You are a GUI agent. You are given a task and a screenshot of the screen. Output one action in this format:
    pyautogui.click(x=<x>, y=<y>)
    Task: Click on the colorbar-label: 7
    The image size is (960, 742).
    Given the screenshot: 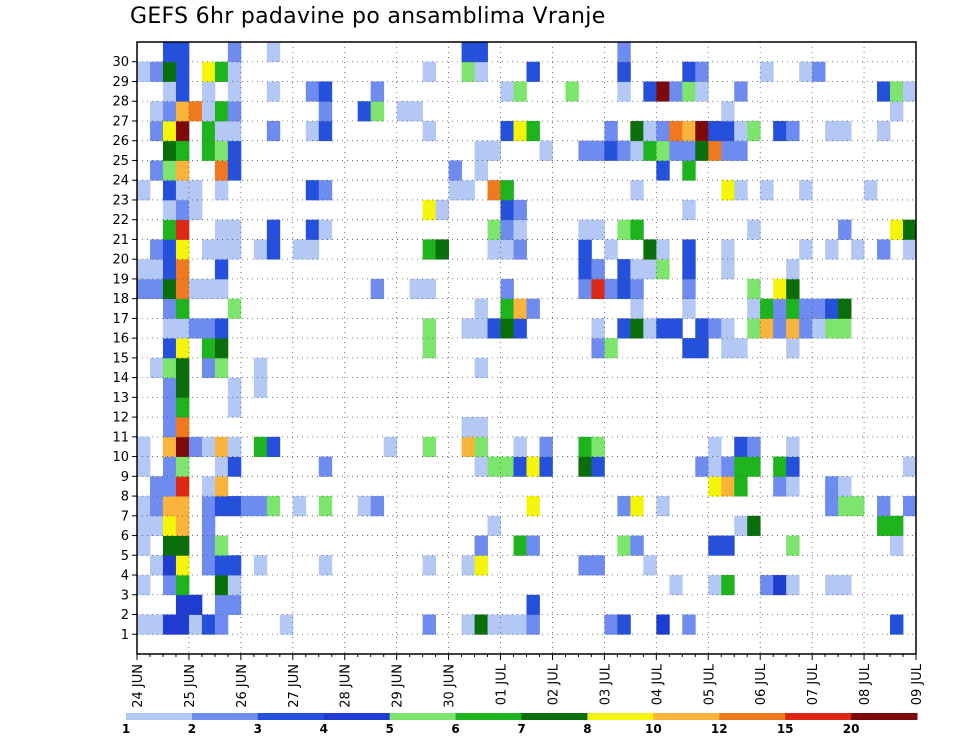 What is the action you would take?
    pyautogui.click(x=521, y=729)
    